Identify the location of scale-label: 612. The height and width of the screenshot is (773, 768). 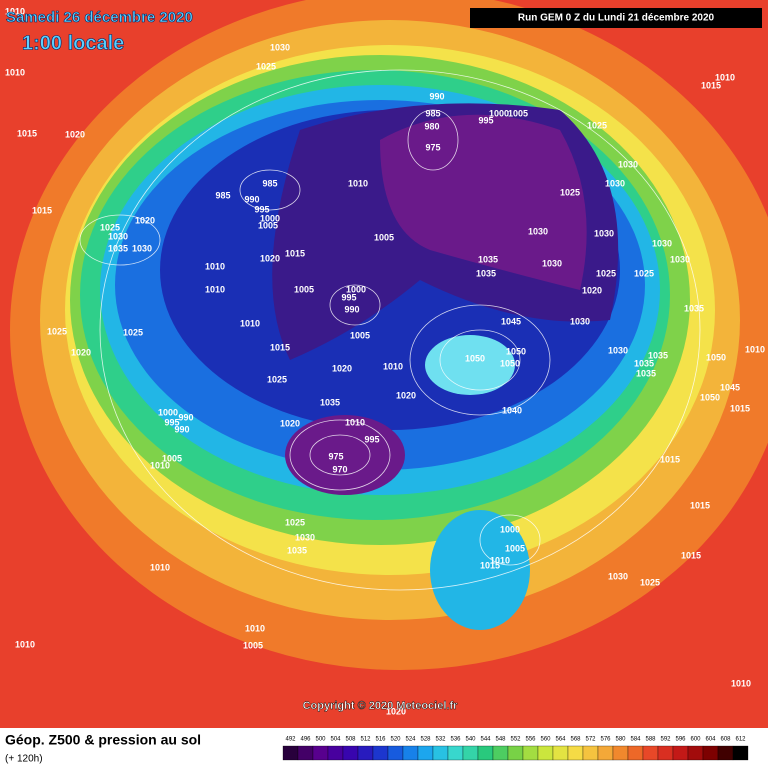
(740, 740).